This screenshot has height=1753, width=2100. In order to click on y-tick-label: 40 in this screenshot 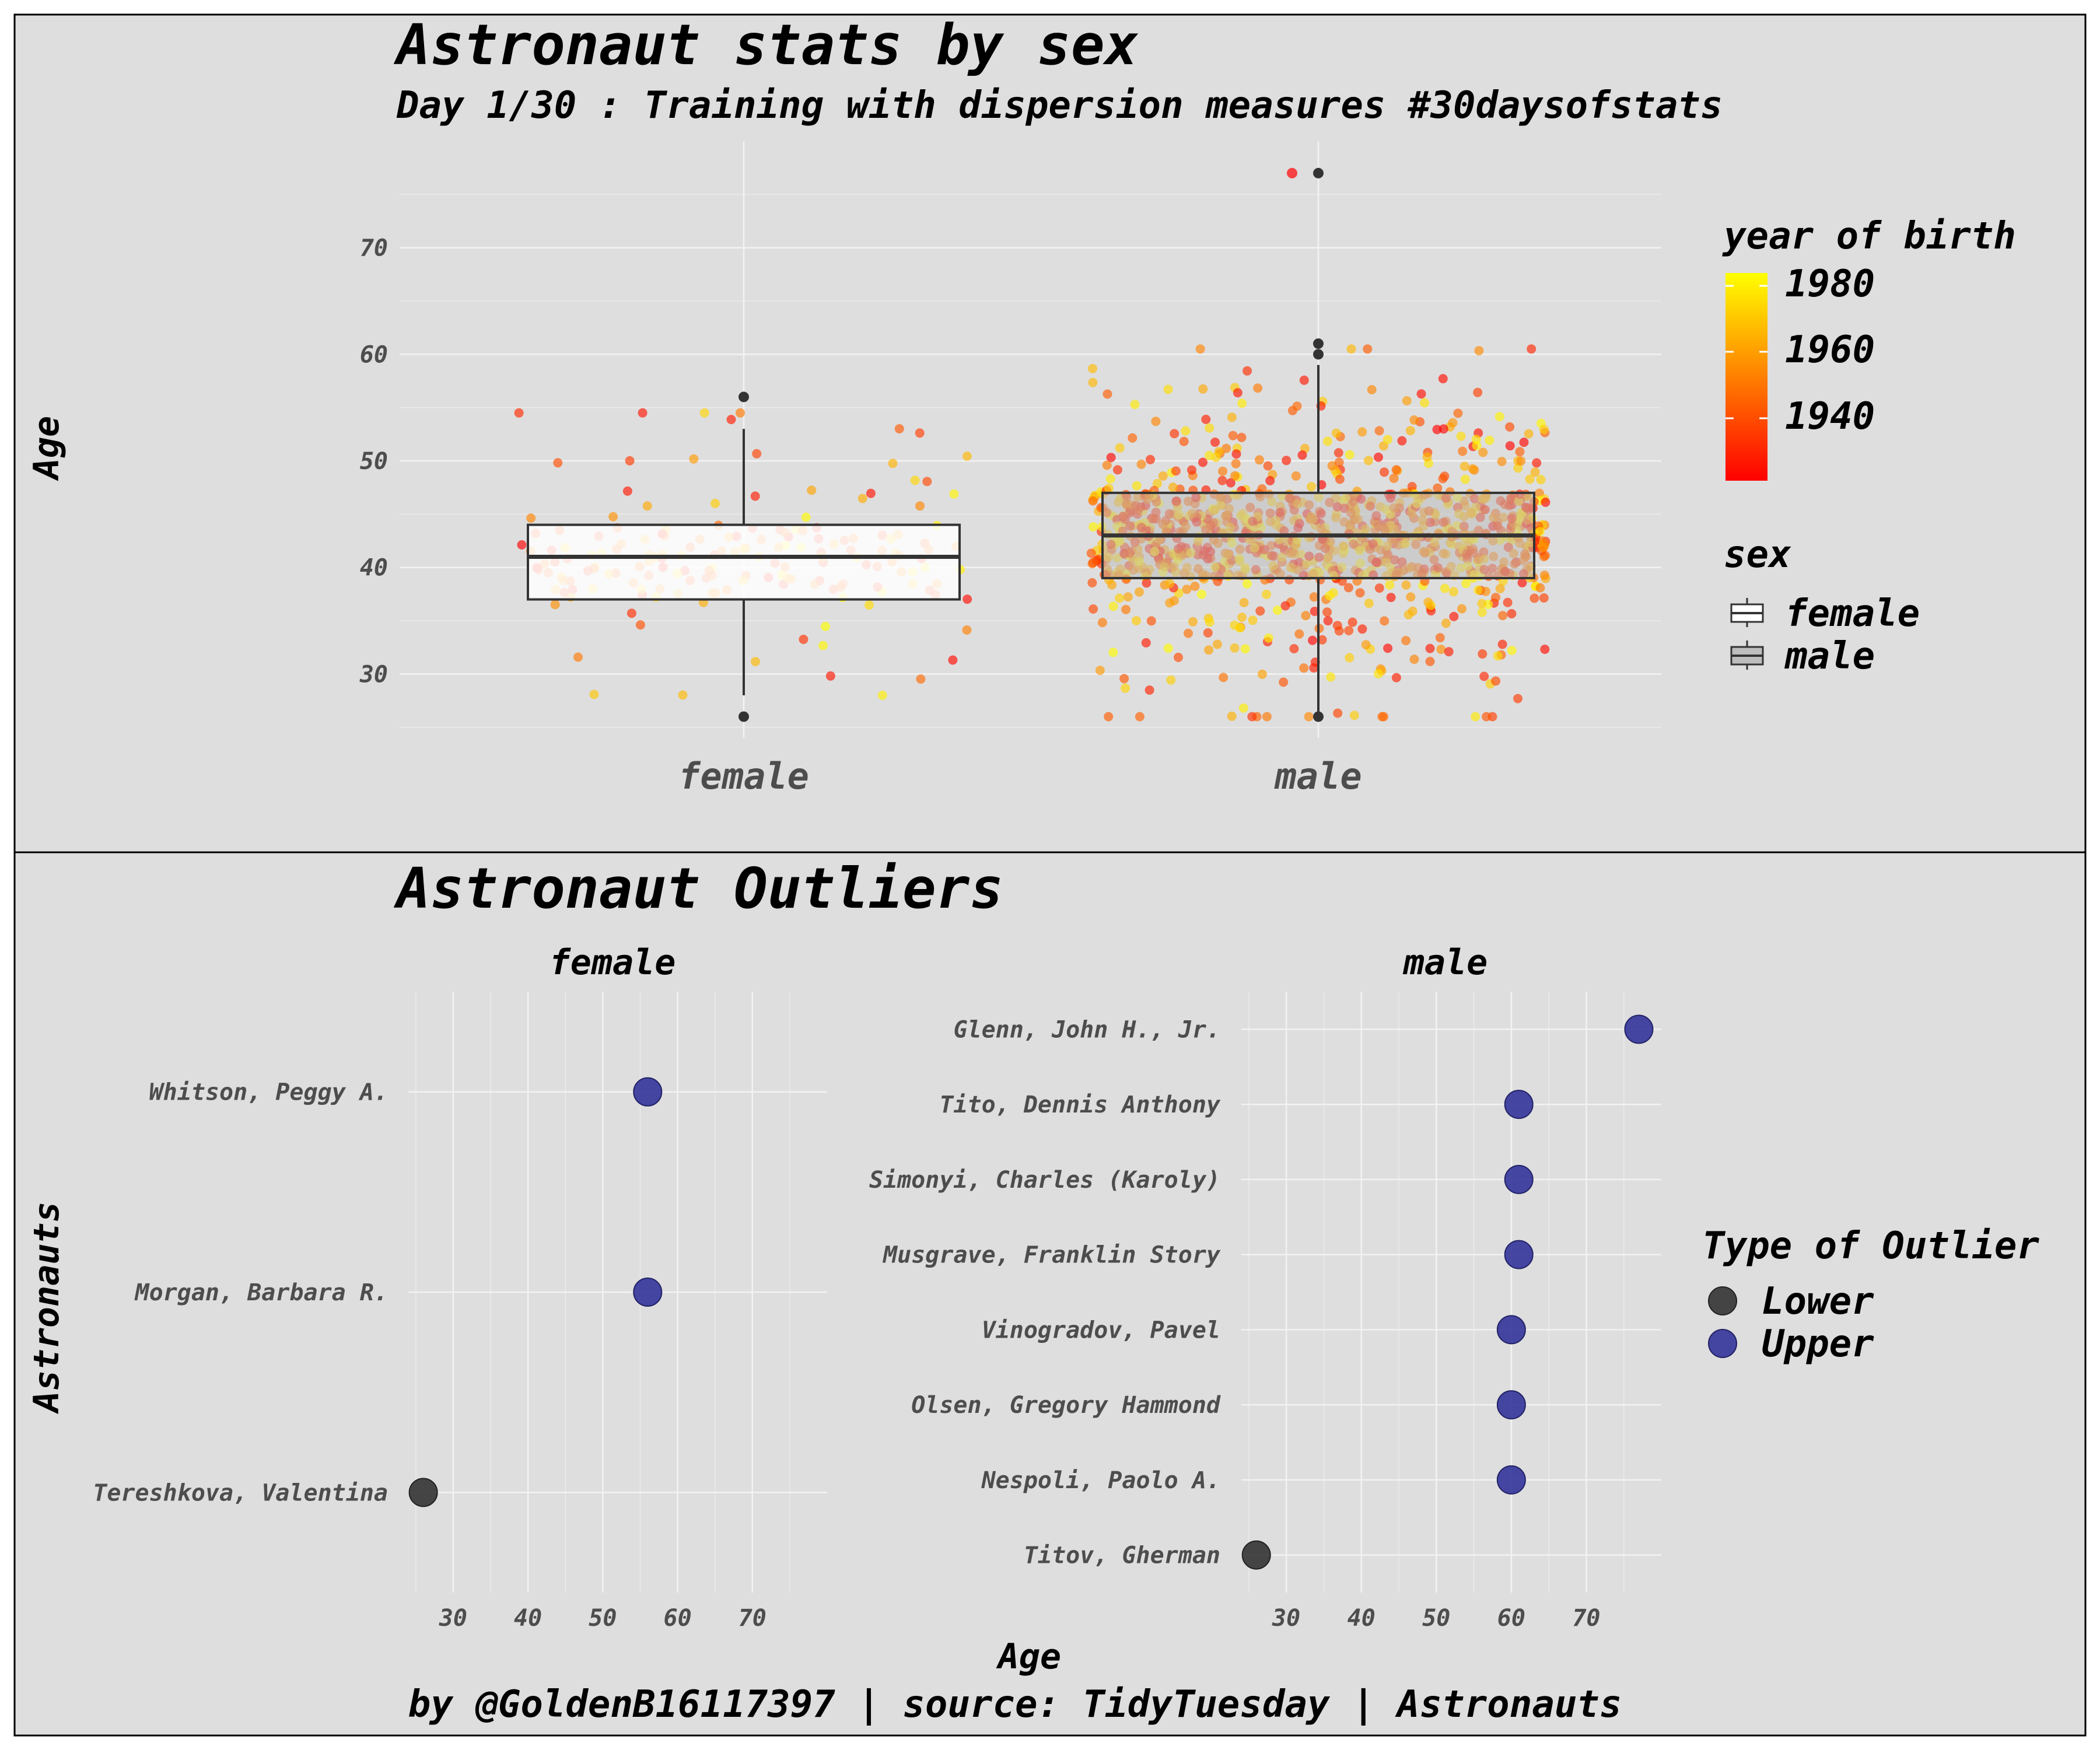, I will do `click(374, 568)`.